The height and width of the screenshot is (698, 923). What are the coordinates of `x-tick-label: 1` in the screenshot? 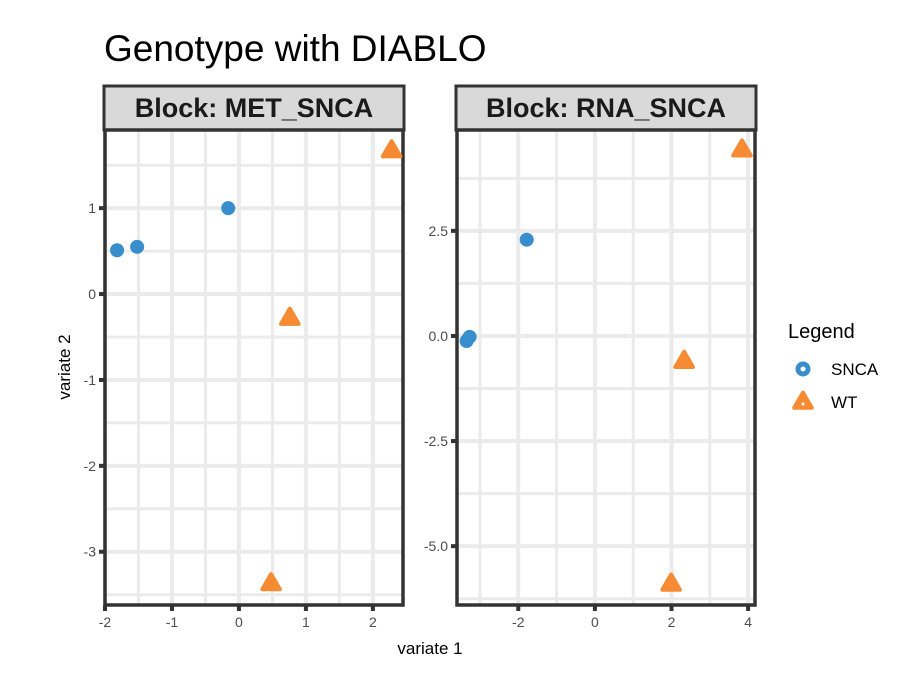 It's located at (306, 622).